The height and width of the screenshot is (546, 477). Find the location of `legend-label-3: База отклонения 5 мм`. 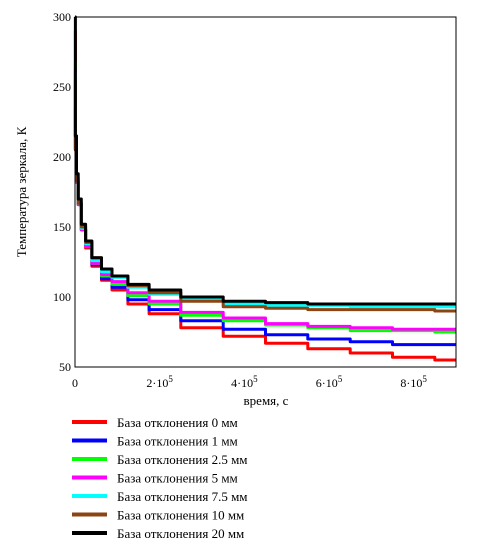

legend-label-3: База отклонения 5 мм is located at coordinates (177, 478).